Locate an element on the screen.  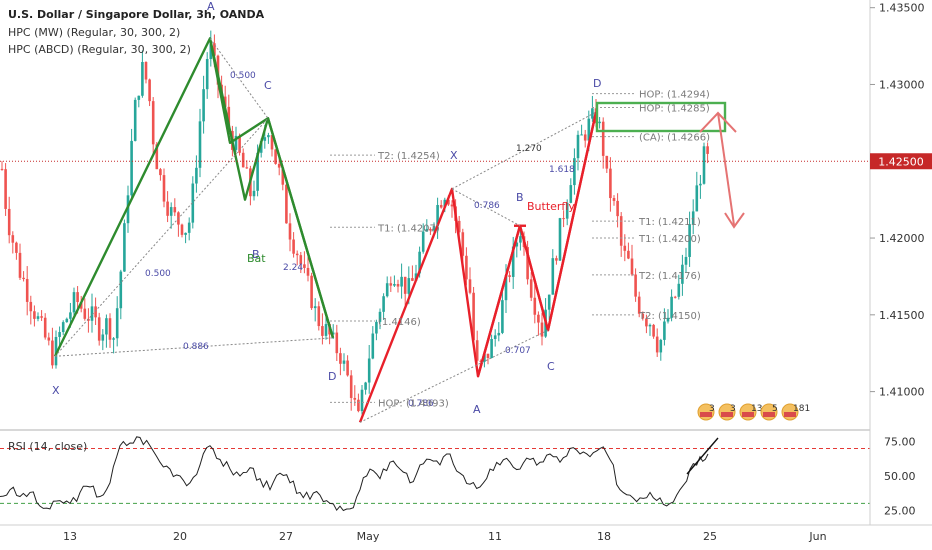
green-xd-dotted is located at coordinates (194, 347).